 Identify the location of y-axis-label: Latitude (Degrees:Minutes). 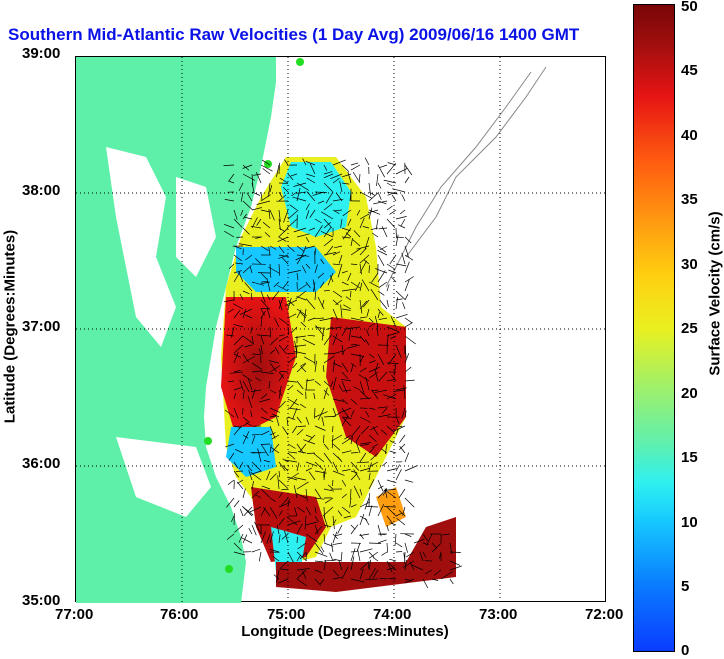
(10, 326).